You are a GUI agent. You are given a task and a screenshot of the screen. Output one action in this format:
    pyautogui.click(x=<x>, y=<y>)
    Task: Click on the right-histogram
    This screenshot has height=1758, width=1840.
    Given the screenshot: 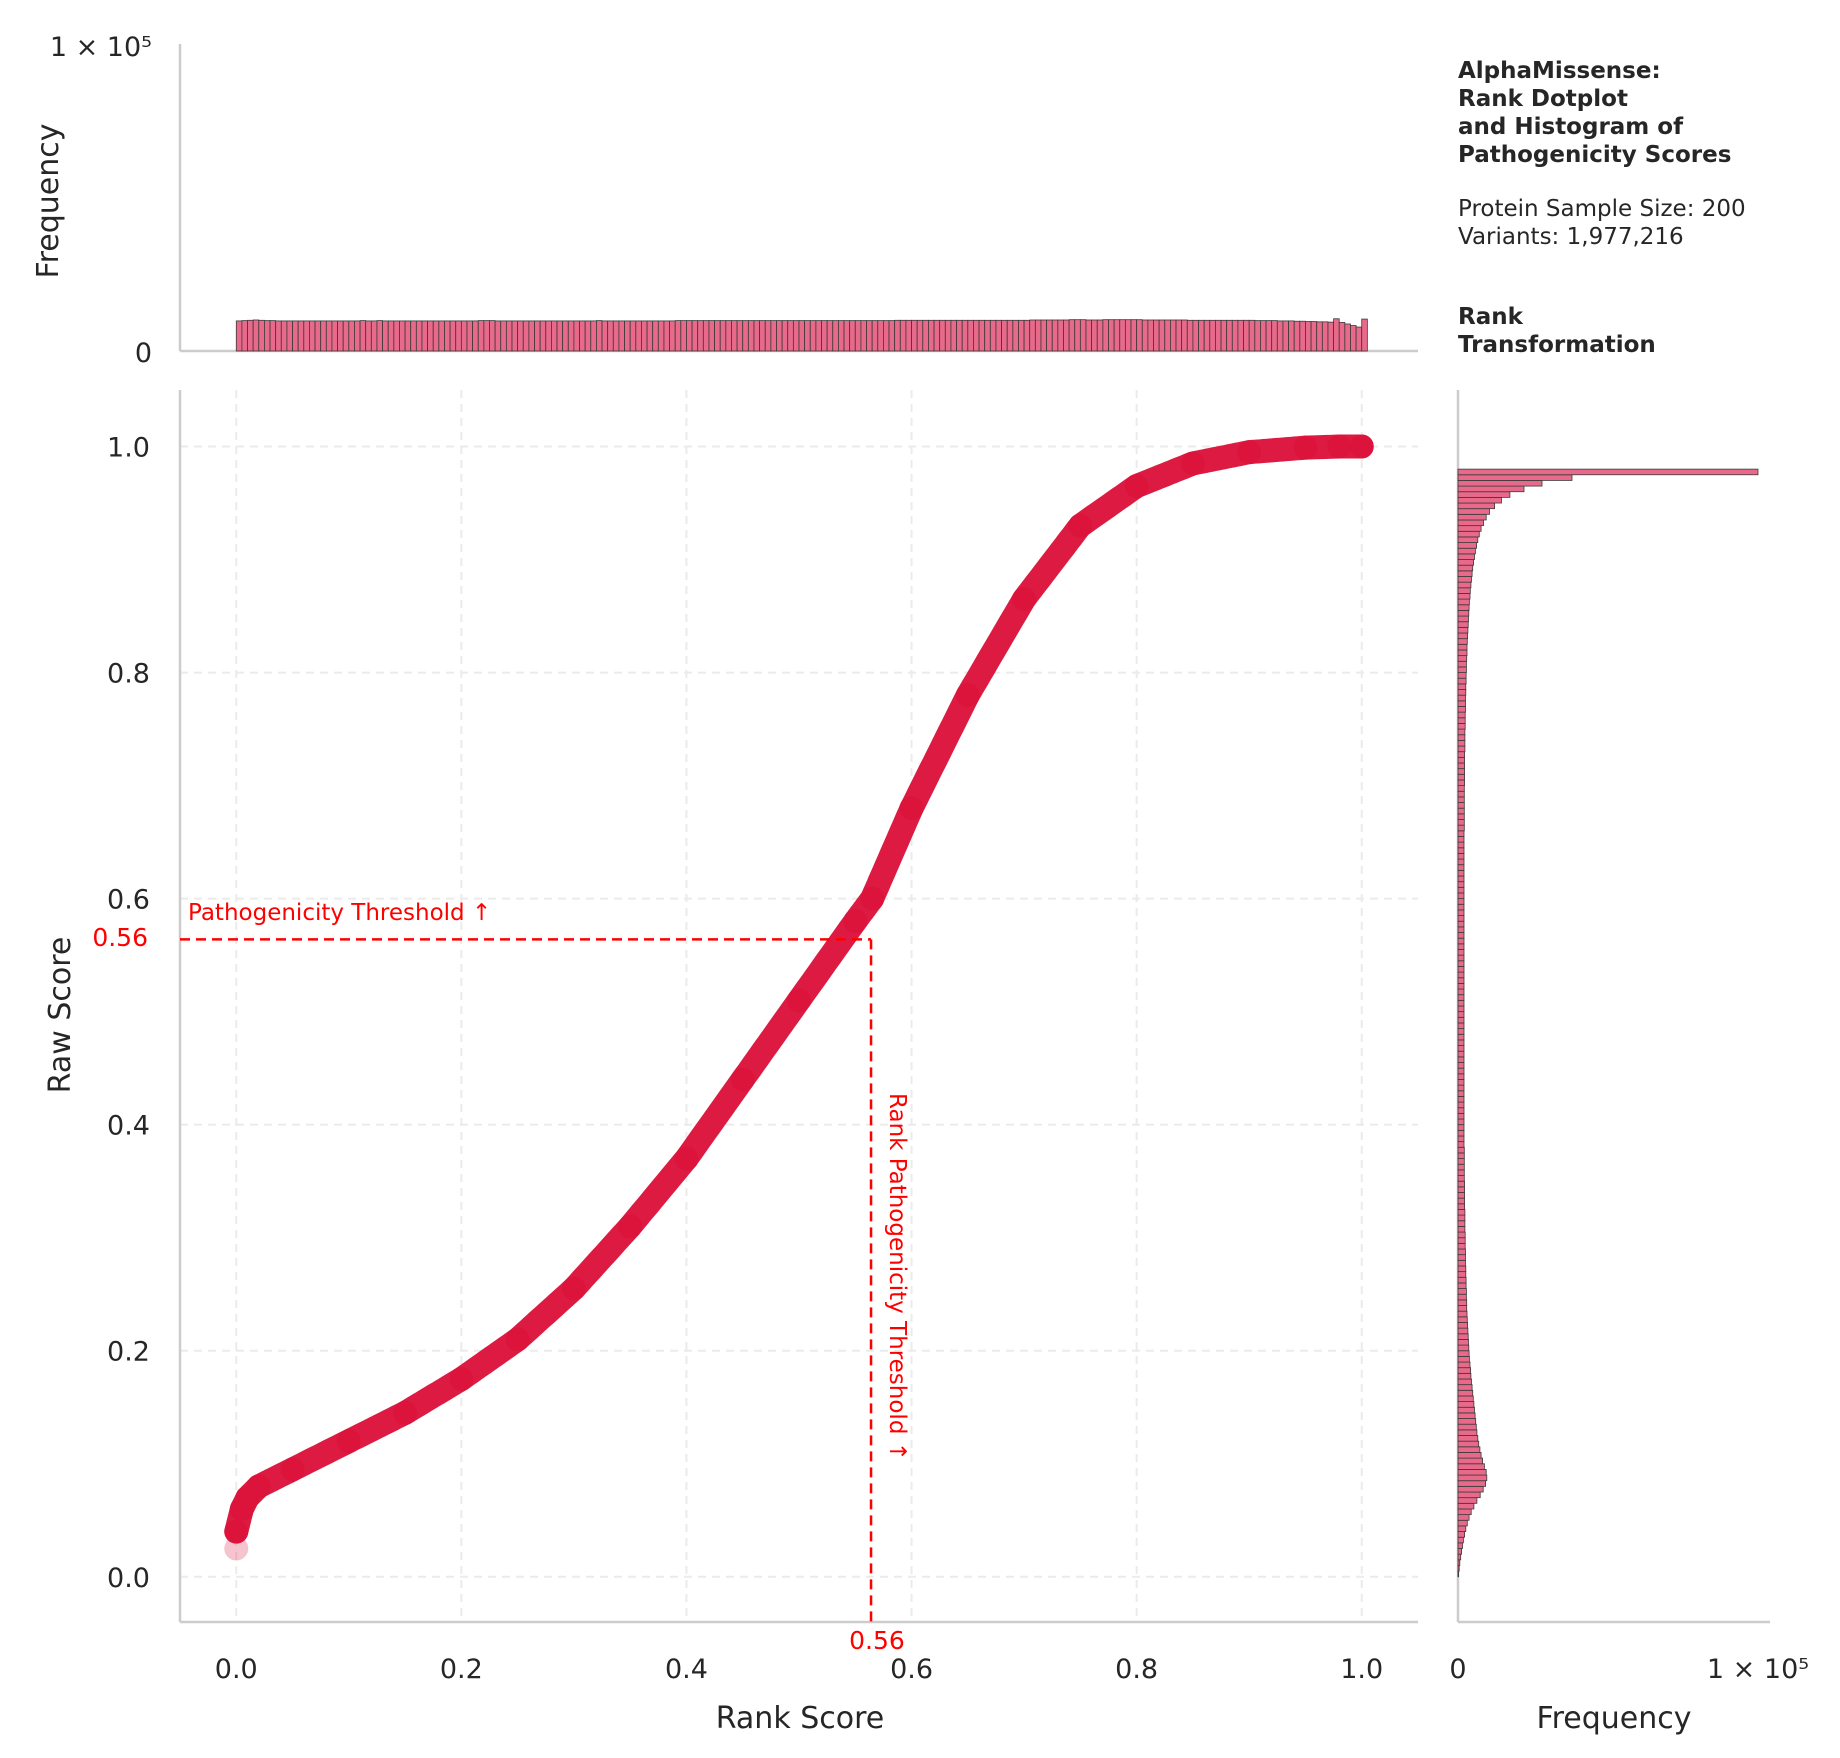 What is the action you would take?
    pyautogui.click(x=1608, y=1023)
    